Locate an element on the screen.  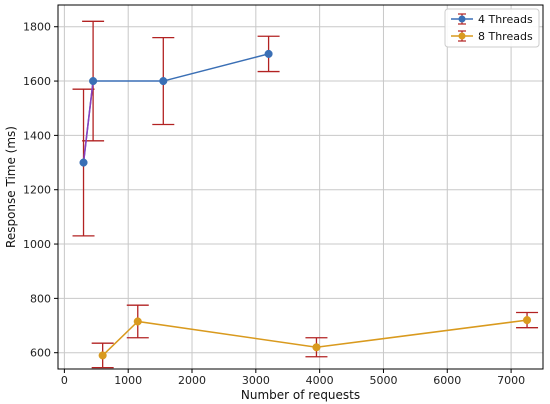
y-axis-label: Response Time (ms) is located at coordinates (11, 187).